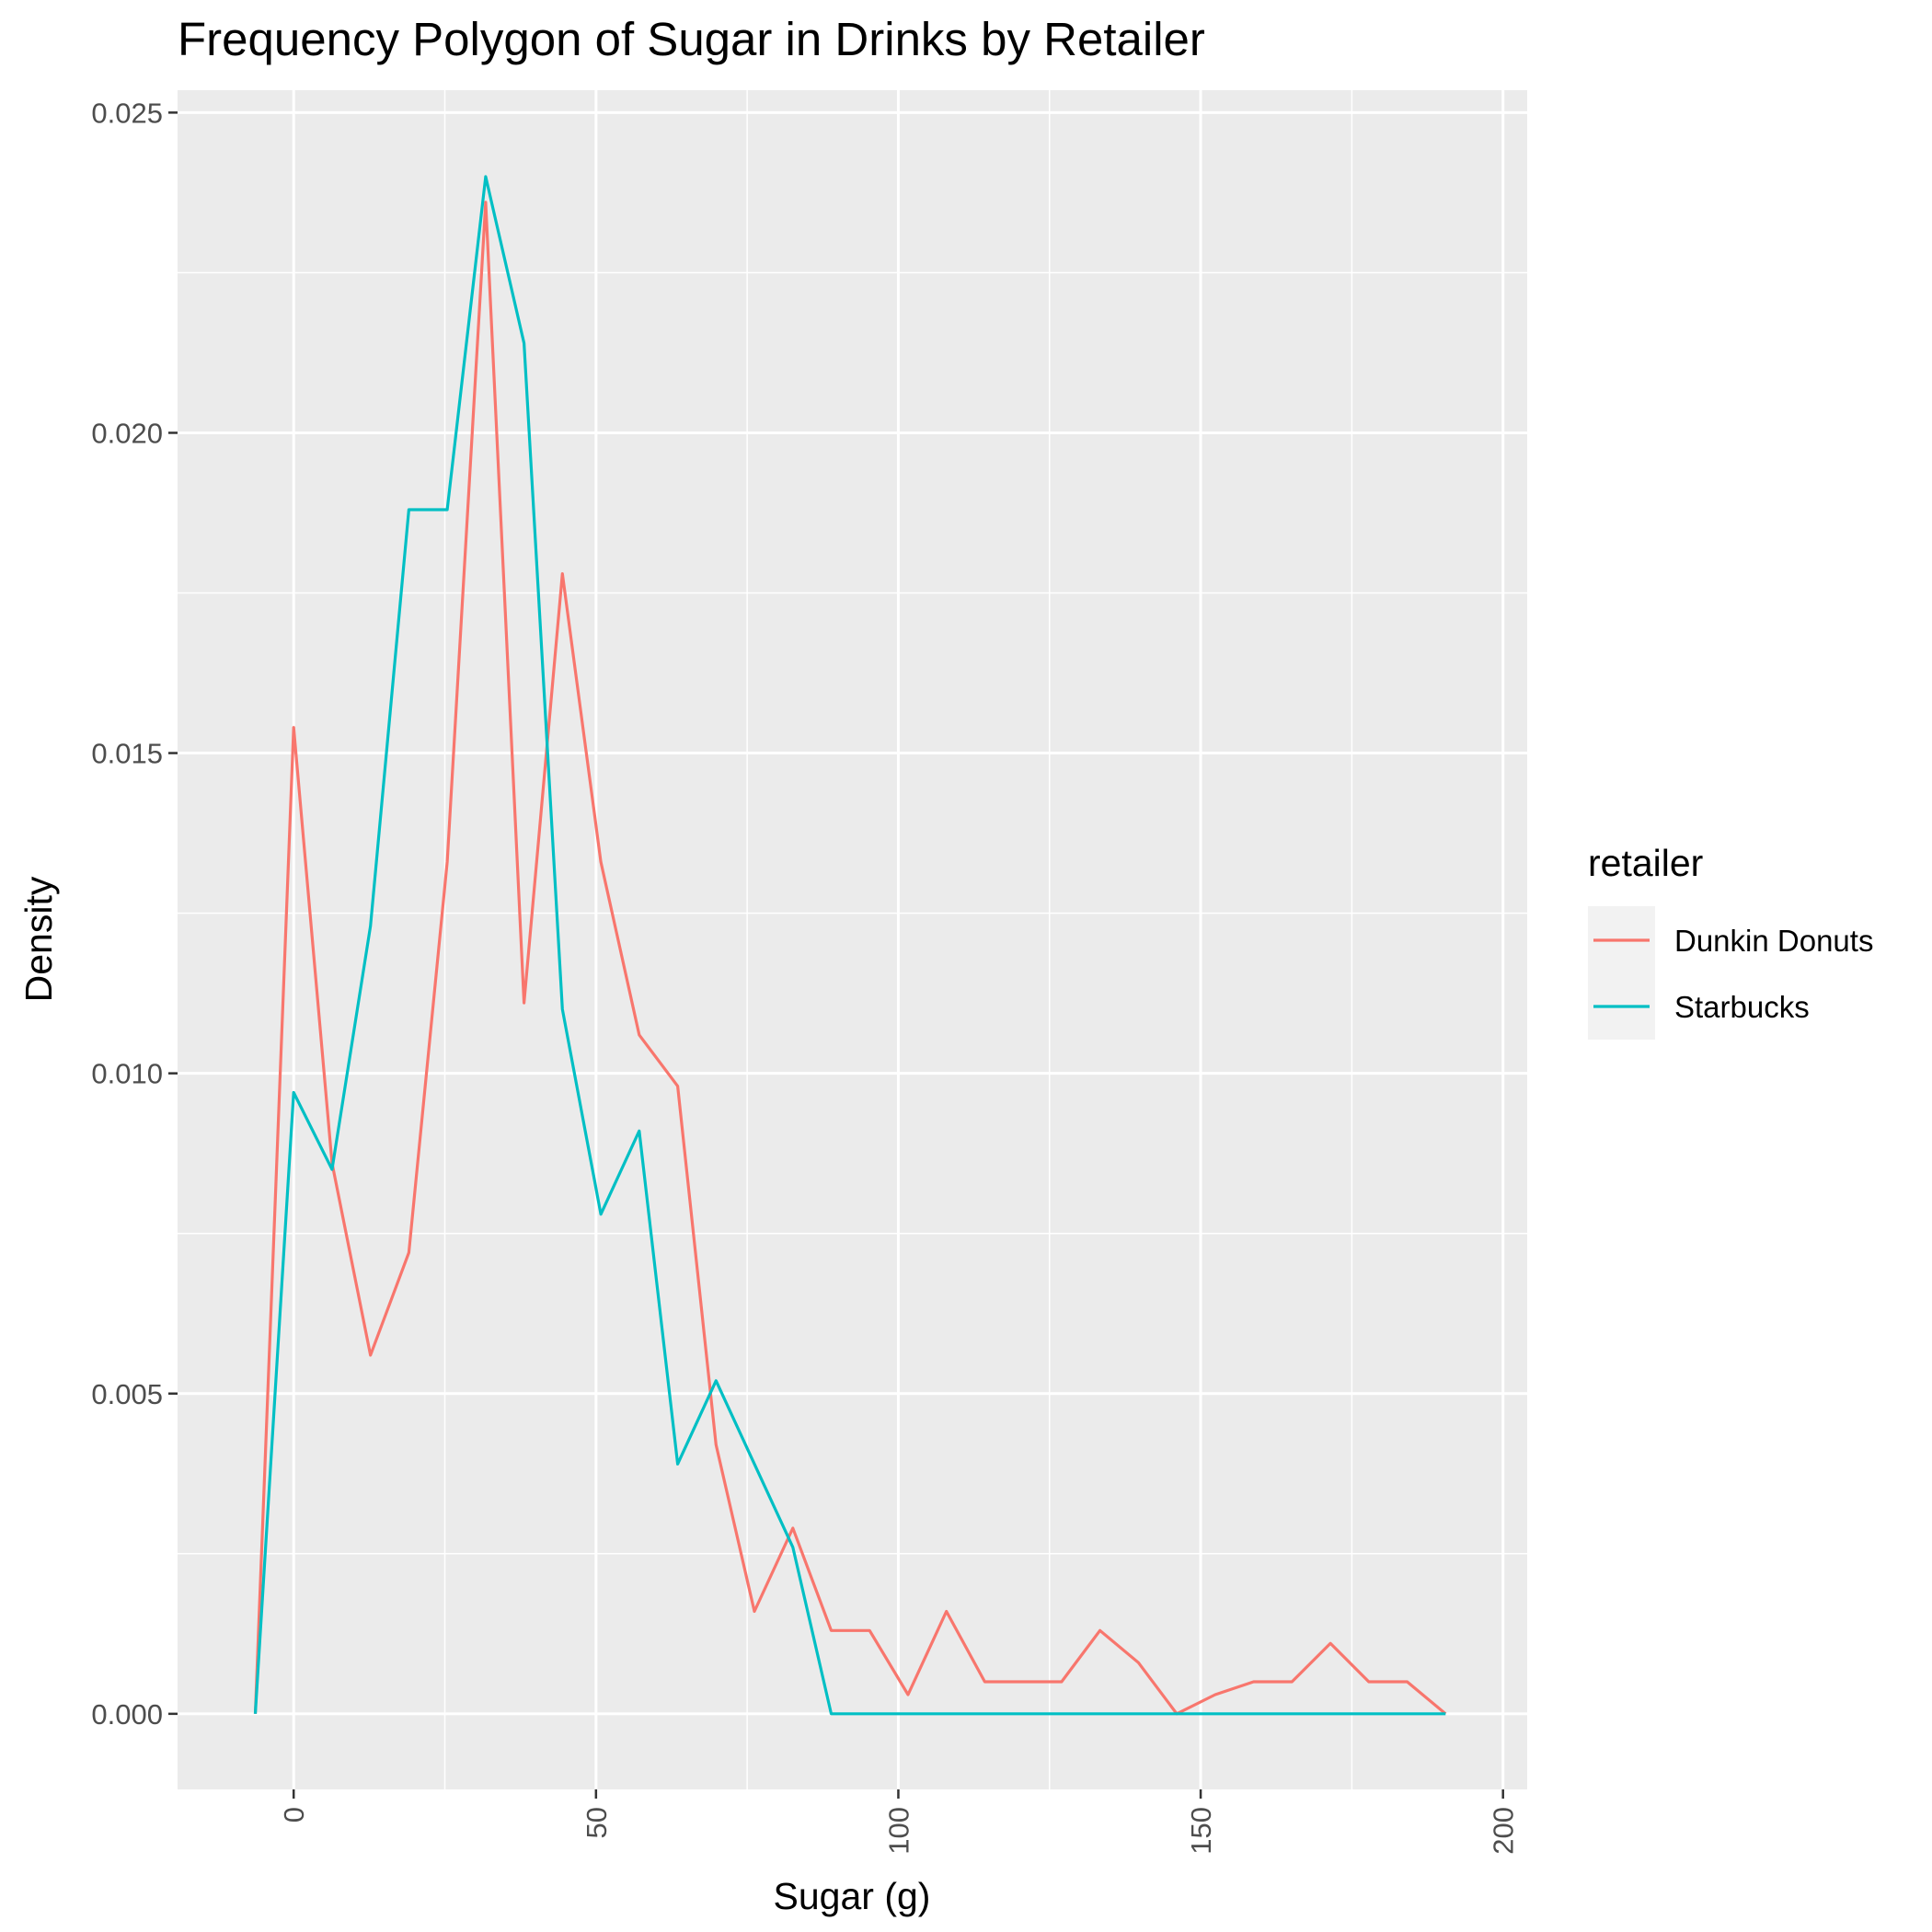 Image resolution: width=1932 pixels, height=1932 pixels. What do you see at coordinates (127, 1394) in the screenshot?
I see `y-tick-label: 0.005` at bounding box center [127, 1394].